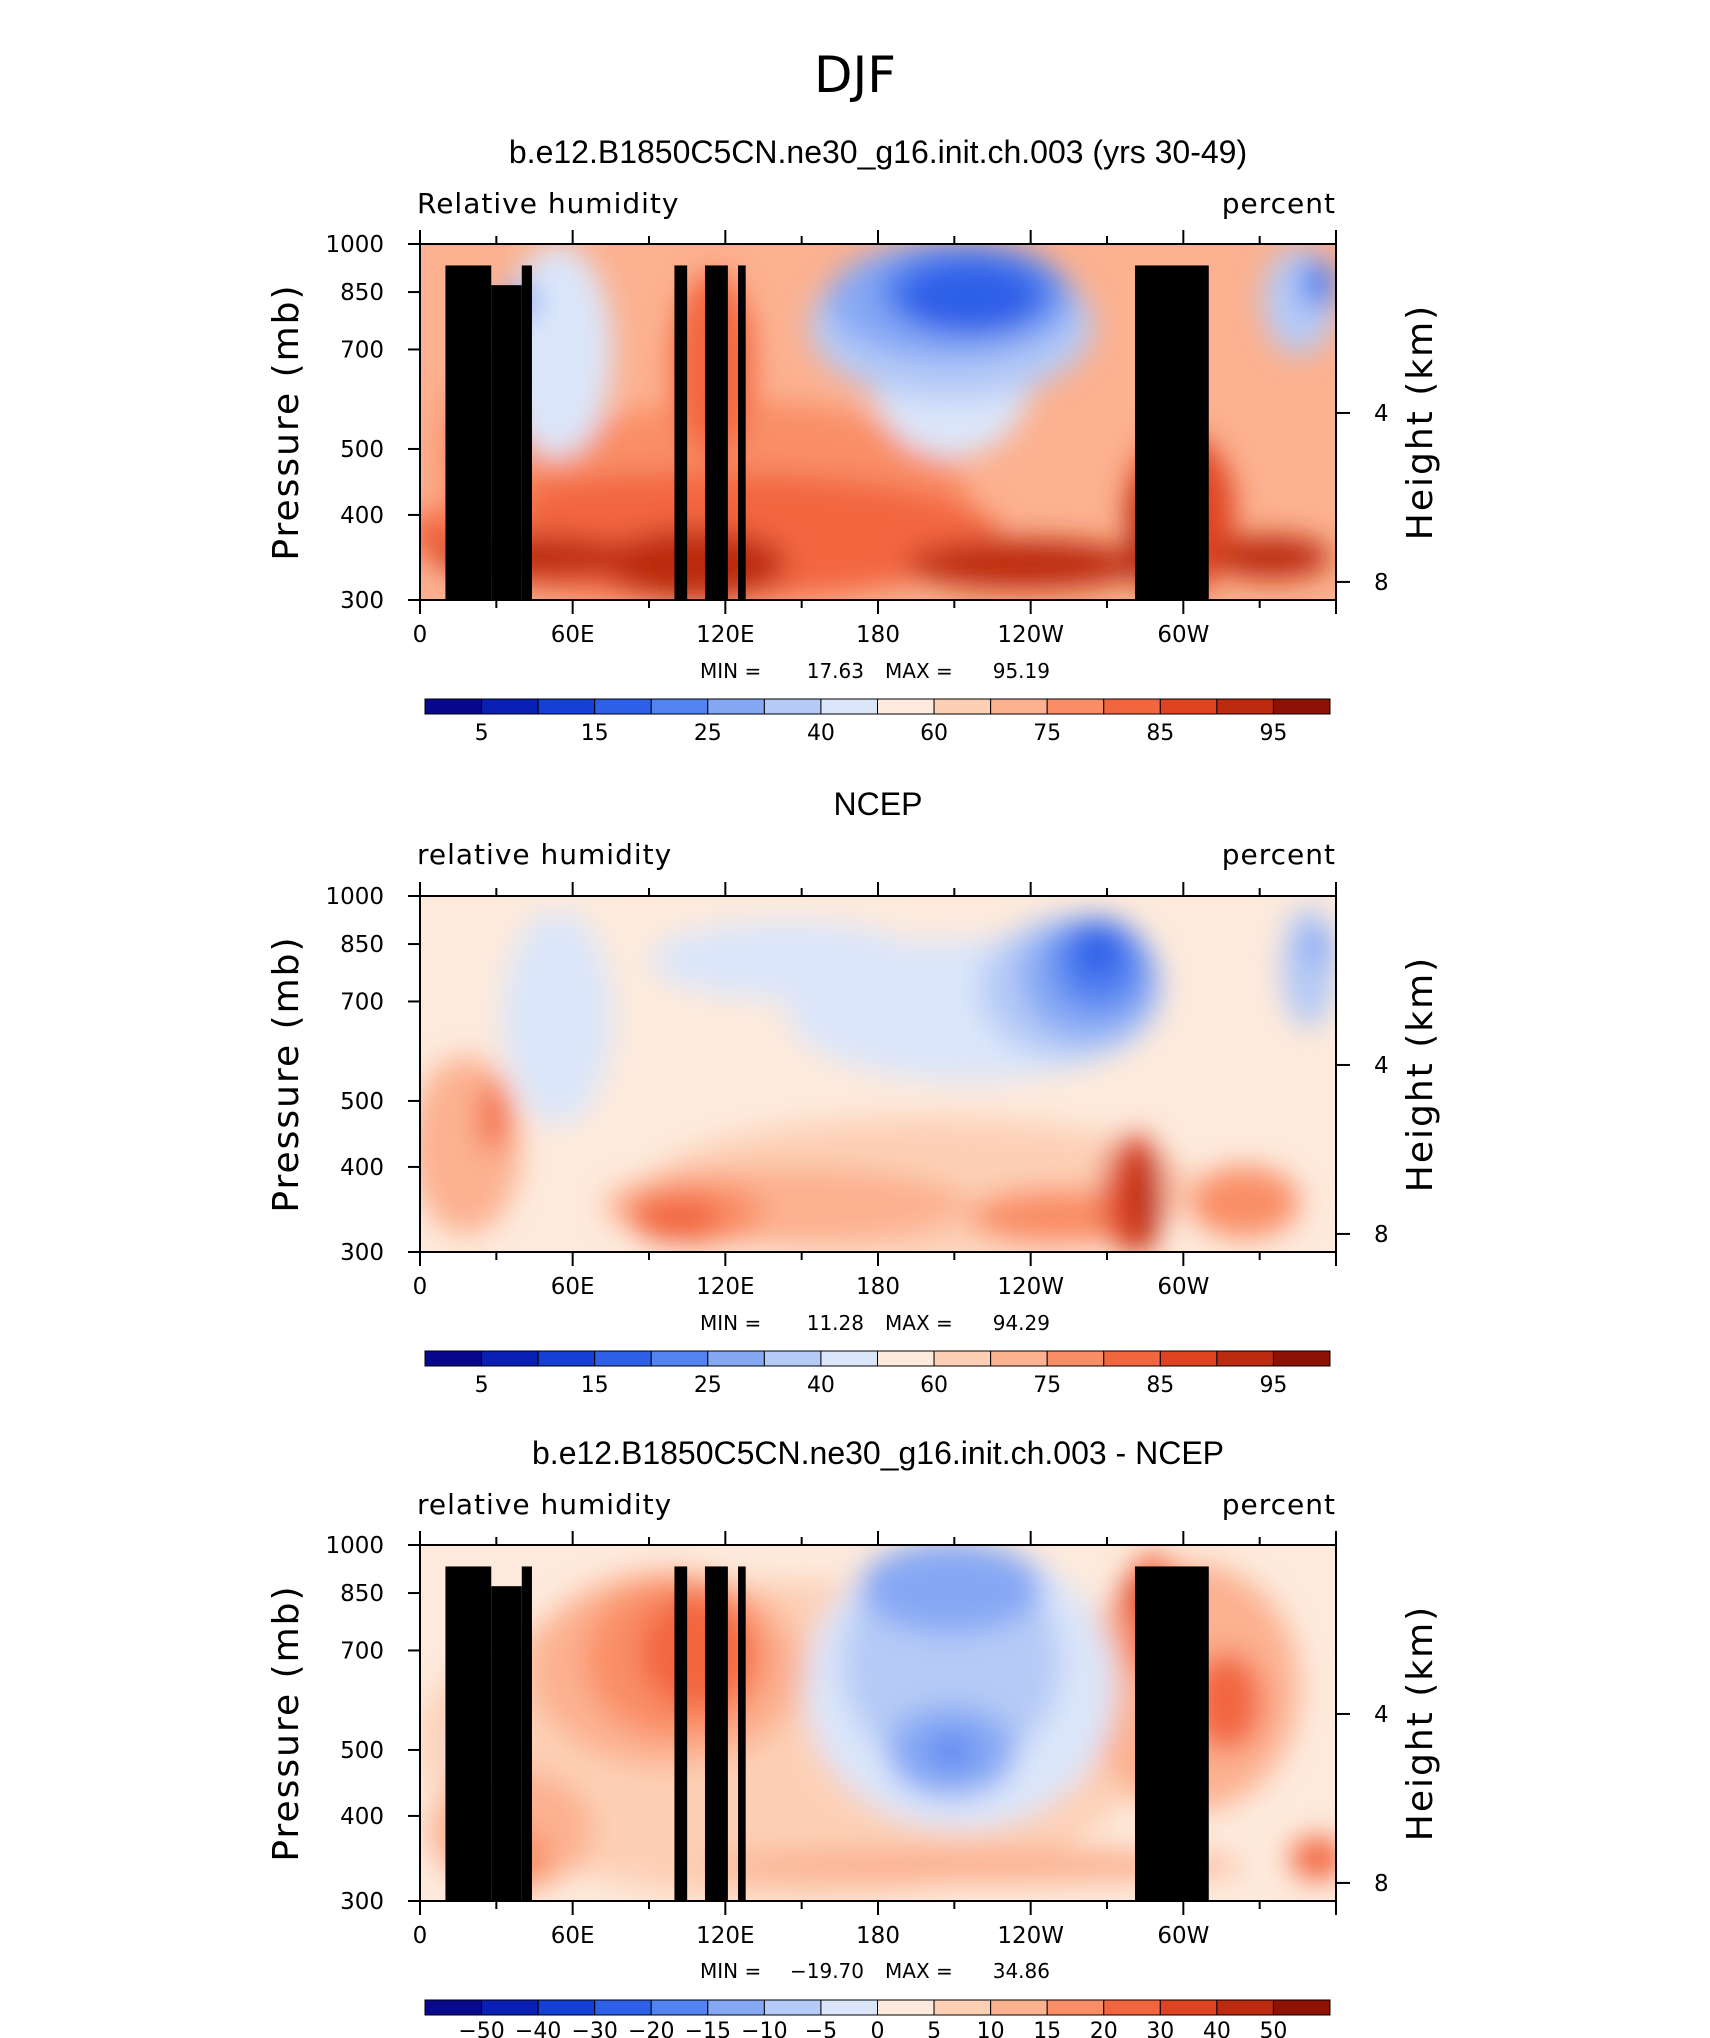 Image resolution: width=1710 pixels, height=2038 pixels. I want to click on max-value: 94.29, so click(1021, 1323).